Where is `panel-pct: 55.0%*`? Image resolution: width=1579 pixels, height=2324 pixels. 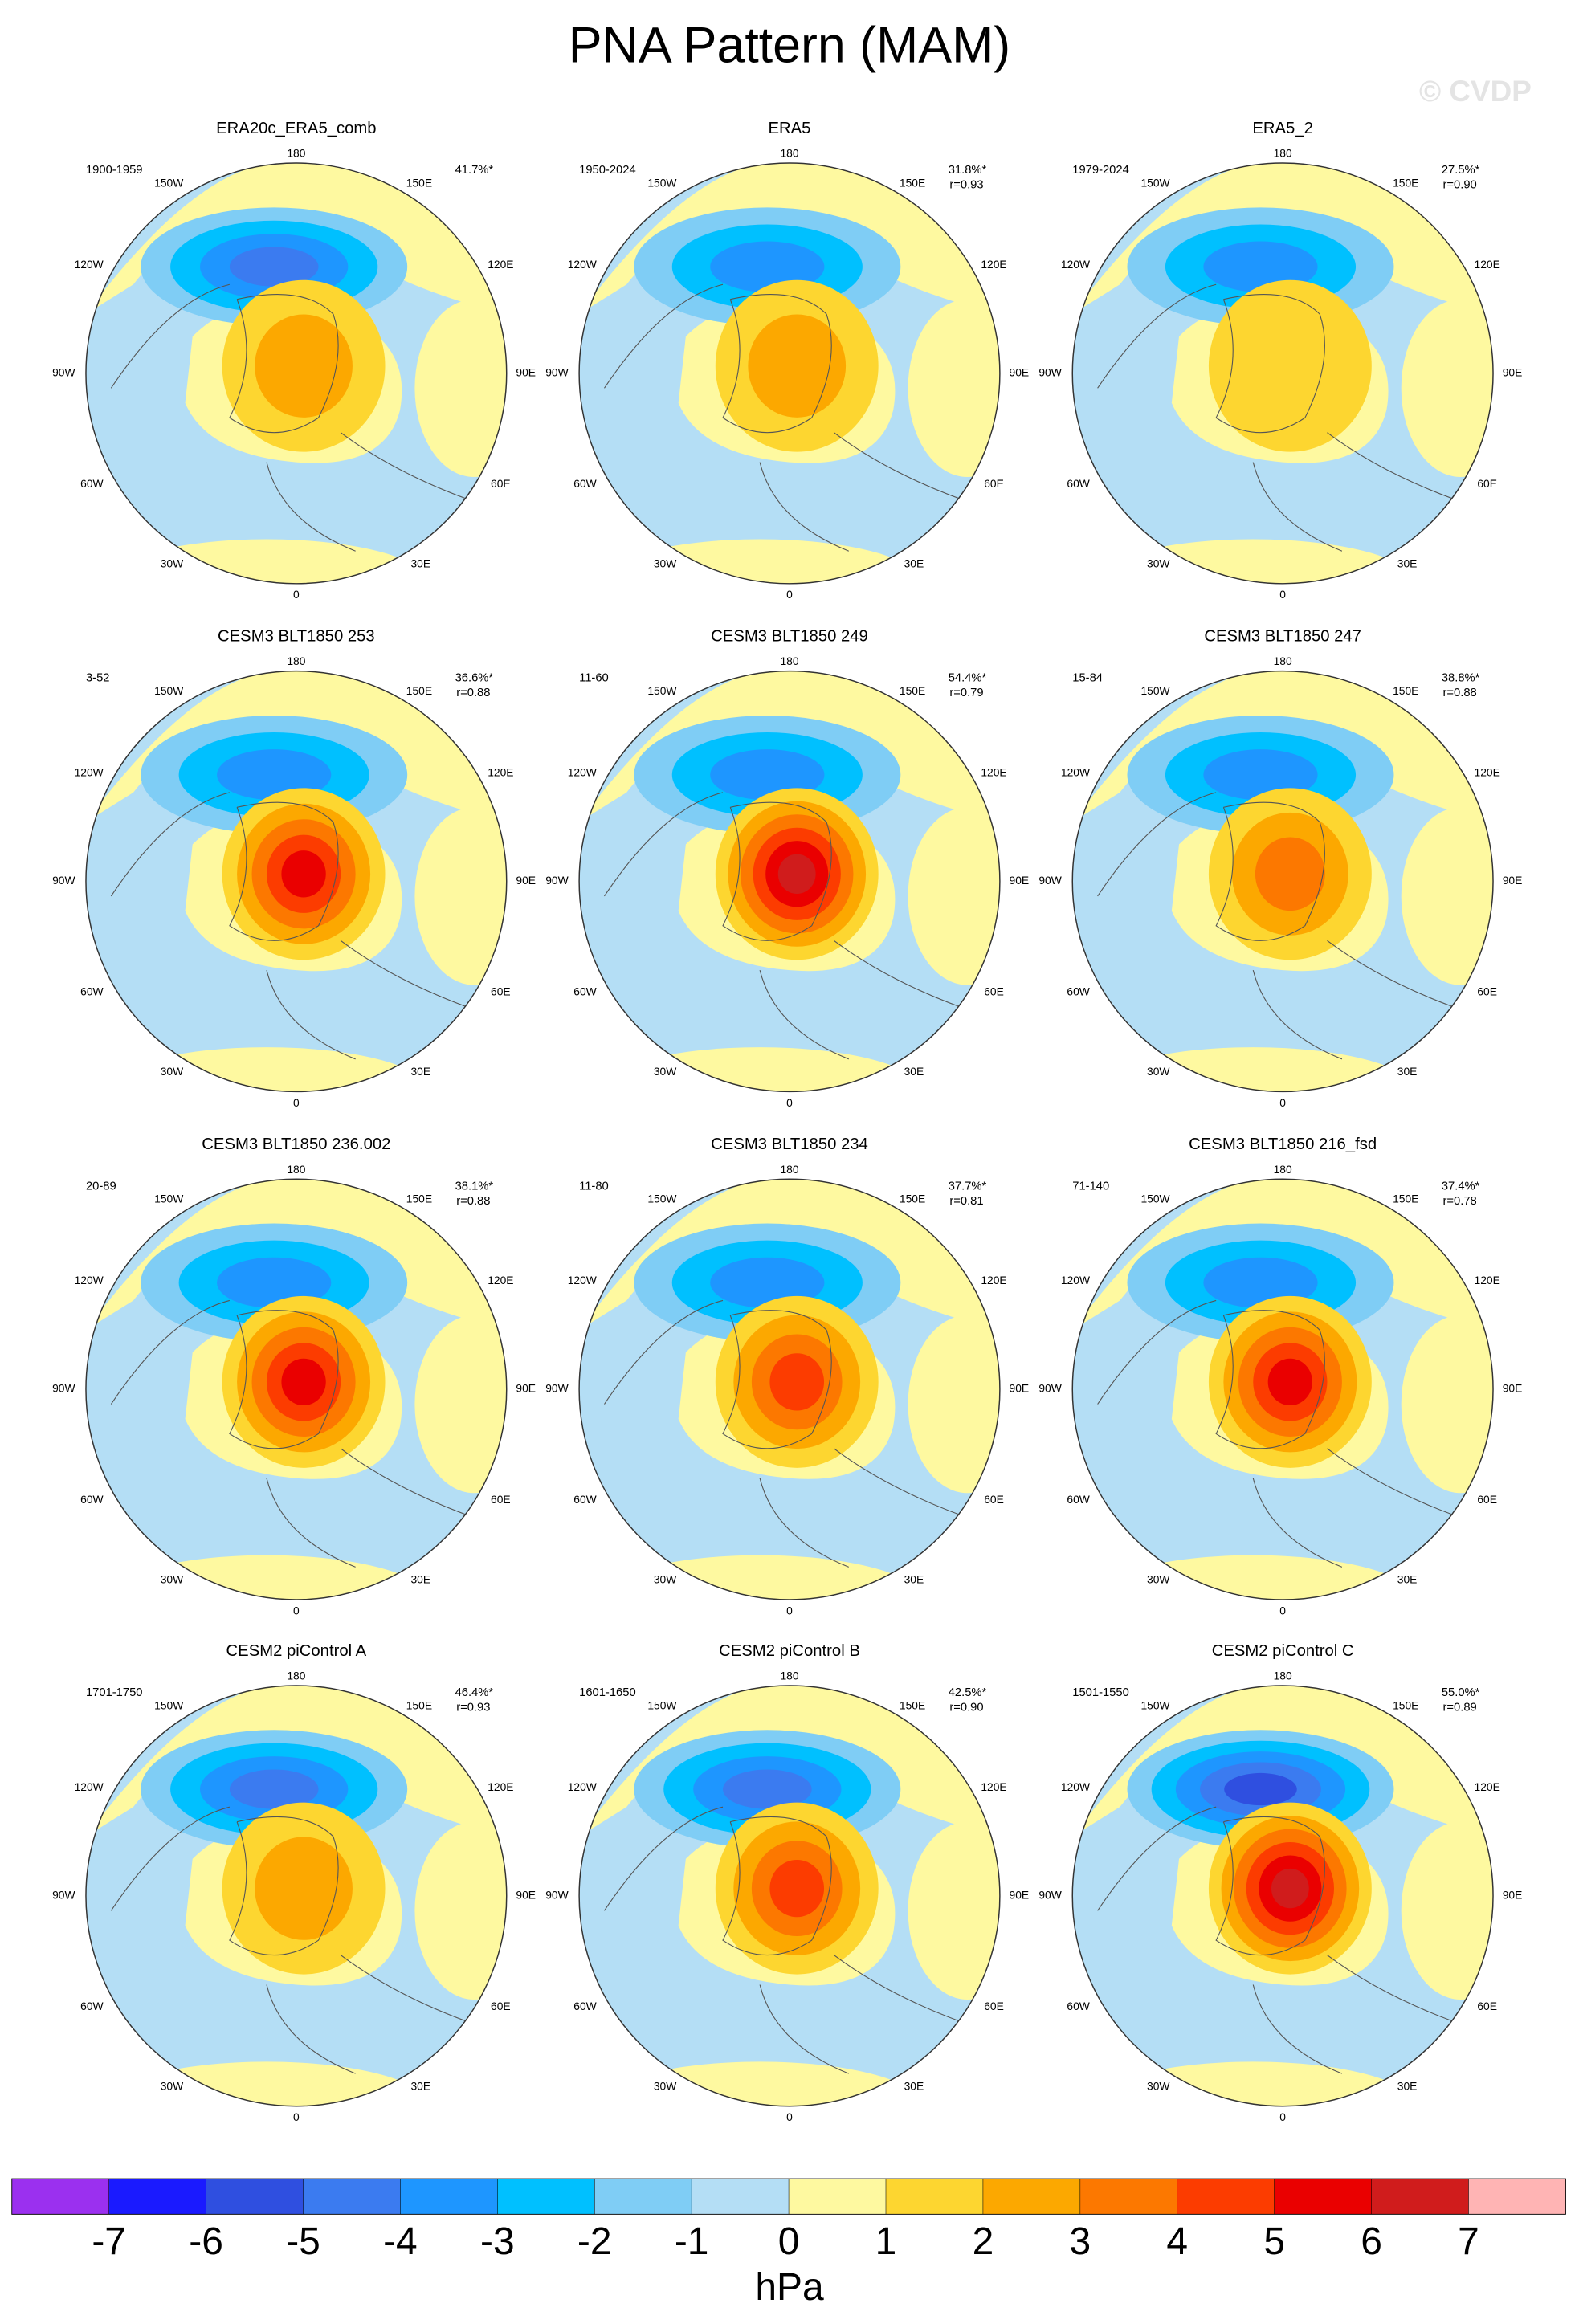 panel-pct: 55.0%* is located at coordinates (1461, 1693).